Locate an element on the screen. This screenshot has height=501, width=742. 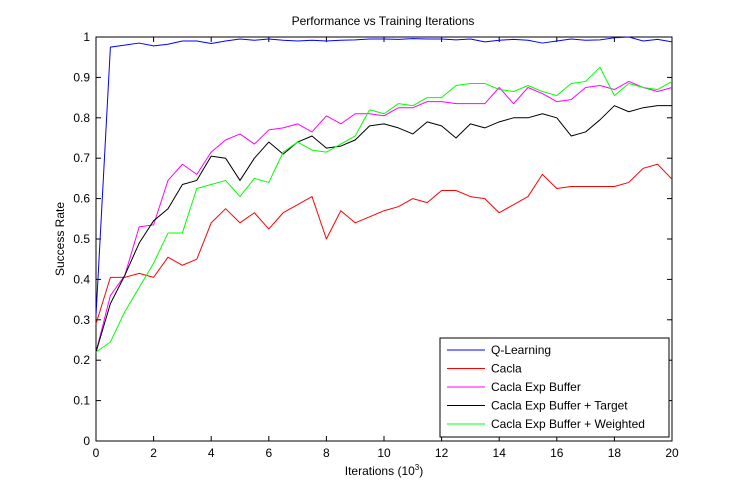
x-tick-label: 10 is located at coordinates (384, 453).